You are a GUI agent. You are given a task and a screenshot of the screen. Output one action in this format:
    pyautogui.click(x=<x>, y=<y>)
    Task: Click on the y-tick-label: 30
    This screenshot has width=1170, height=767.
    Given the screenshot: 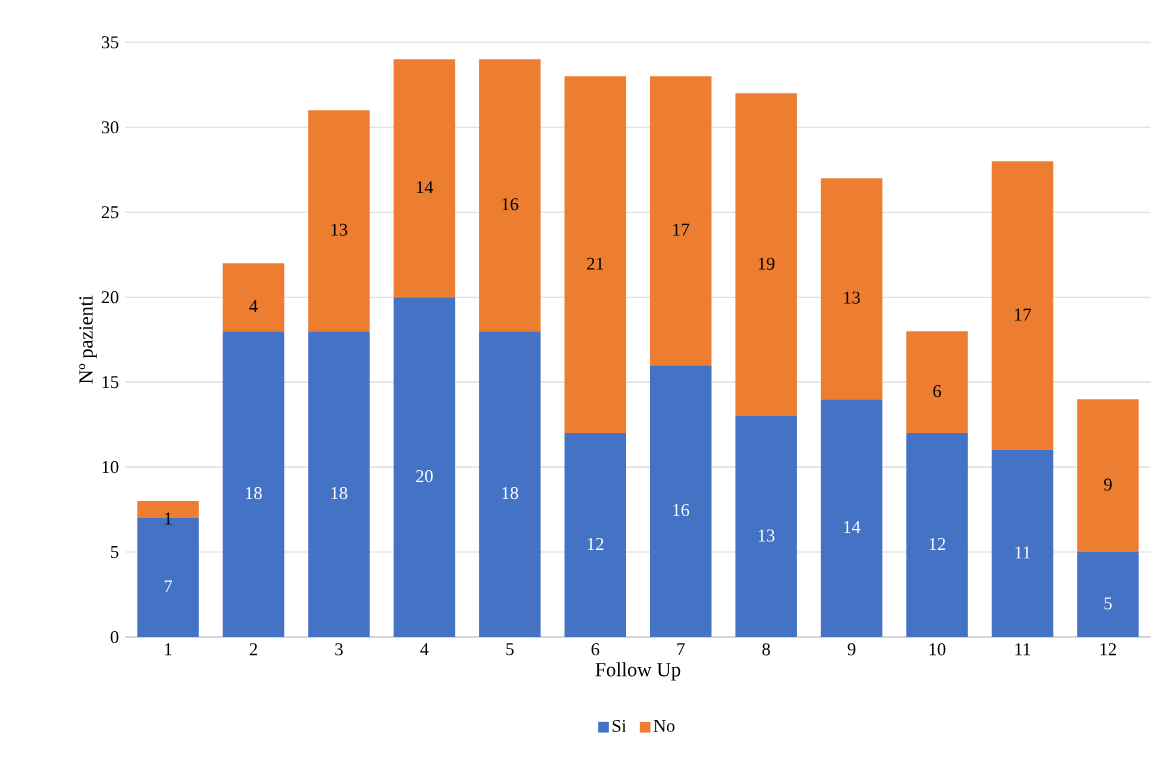 What is the action you would take?
    pyautogui.click(x=110, y=127)
    